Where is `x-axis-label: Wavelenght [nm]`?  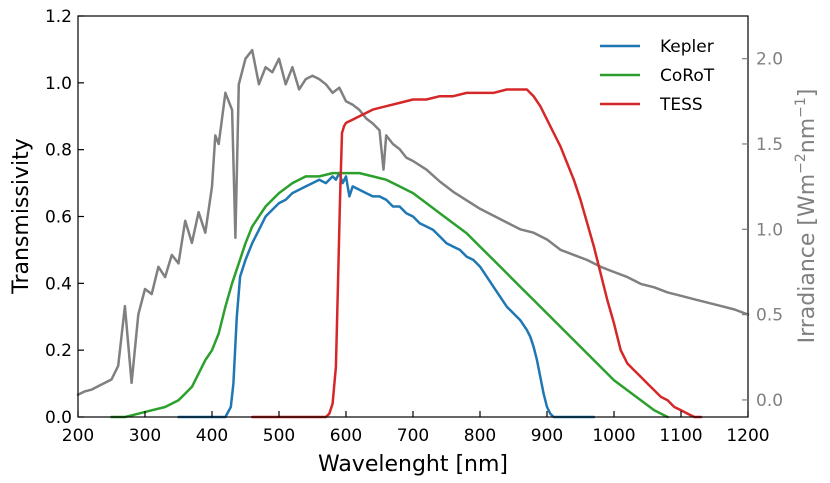
x-axis-label: Wavelenght [nm] is located at coordinates (413, 464).